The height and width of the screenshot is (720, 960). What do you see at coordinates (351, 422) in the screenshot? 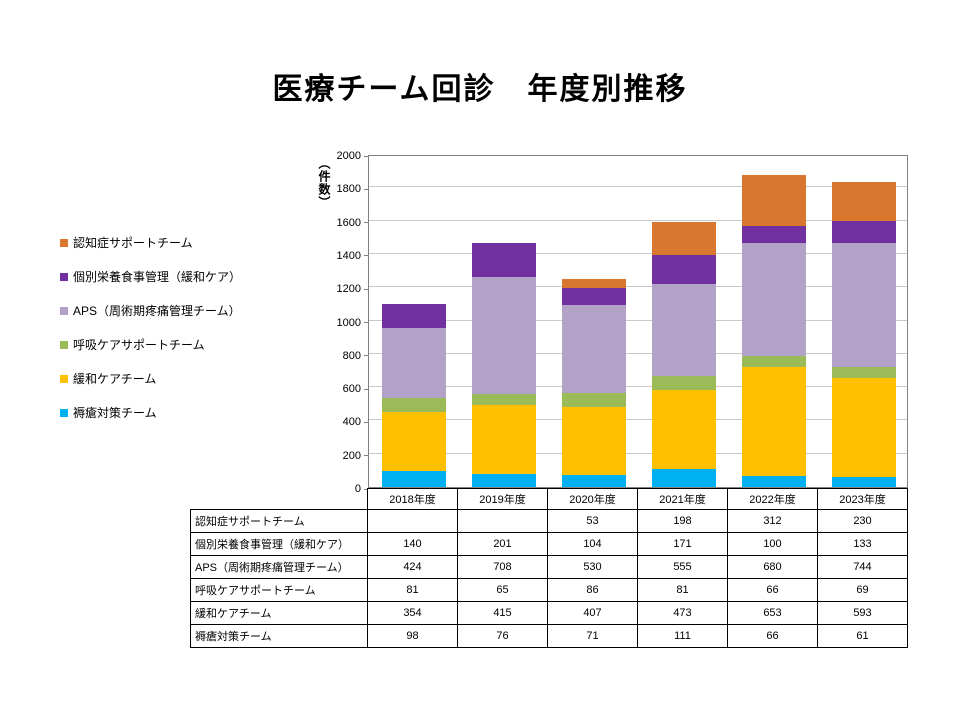
I see `y-axis-tick-label: 400` at bounding box center [351, 422].